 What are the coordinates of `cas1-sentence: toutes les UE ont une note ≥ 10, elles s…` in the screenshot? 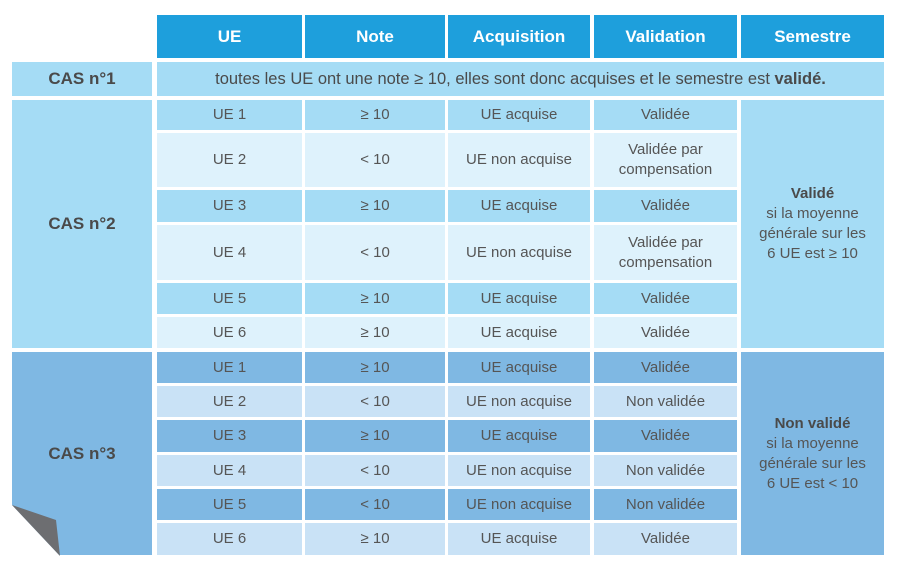 It's located at (492, 79).